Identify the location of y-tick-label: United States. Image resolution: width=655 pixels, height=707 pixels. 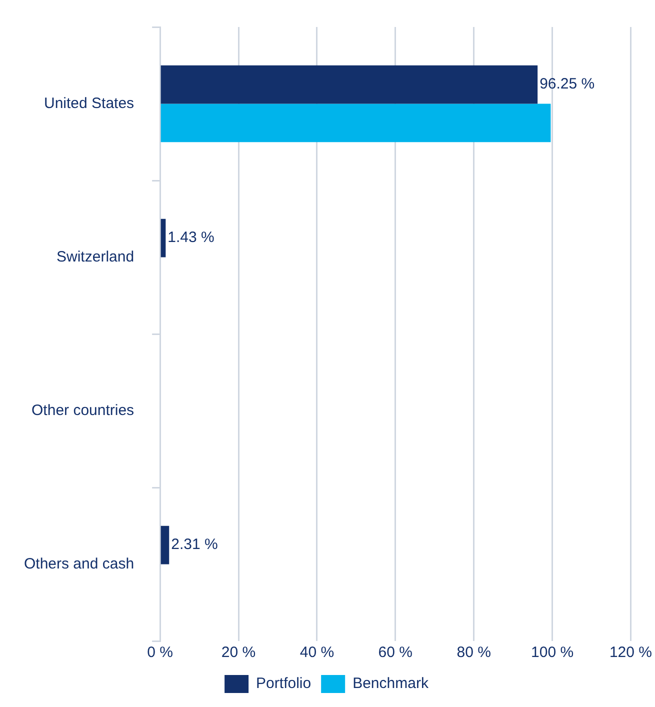
(89, 103).